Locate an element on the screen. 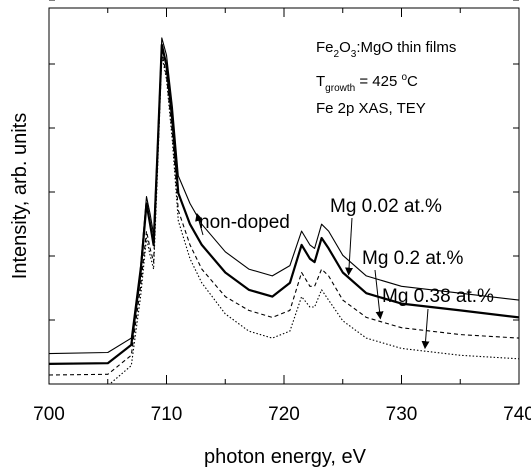 The image size is (531, 470). x-axis-label: photon energy, eV is located at coordinates (285, 457).